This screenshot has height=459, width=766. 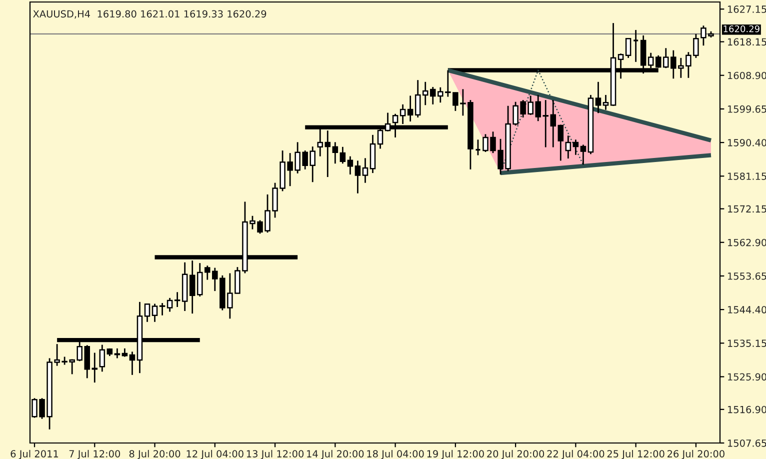 I want to click on x-tick-label: 7 Jul 12:00, so click(x=94, y=454).